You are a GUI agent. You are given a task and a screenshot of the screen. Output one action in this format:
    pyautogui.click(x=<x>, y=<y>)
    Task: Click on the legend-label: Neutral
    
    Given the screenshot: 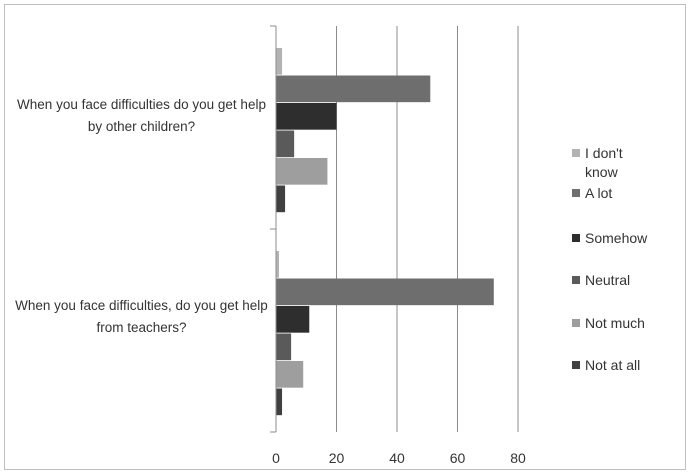 What is the action you would take?
    pyautogui.click(x=608, y=280)
    